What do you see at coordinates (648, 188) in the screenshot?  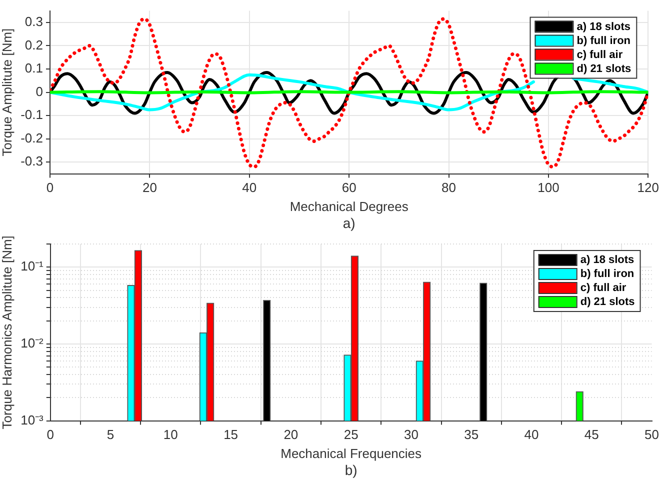 I see `x-tick-label: 120` at bounding box center [648, 188].